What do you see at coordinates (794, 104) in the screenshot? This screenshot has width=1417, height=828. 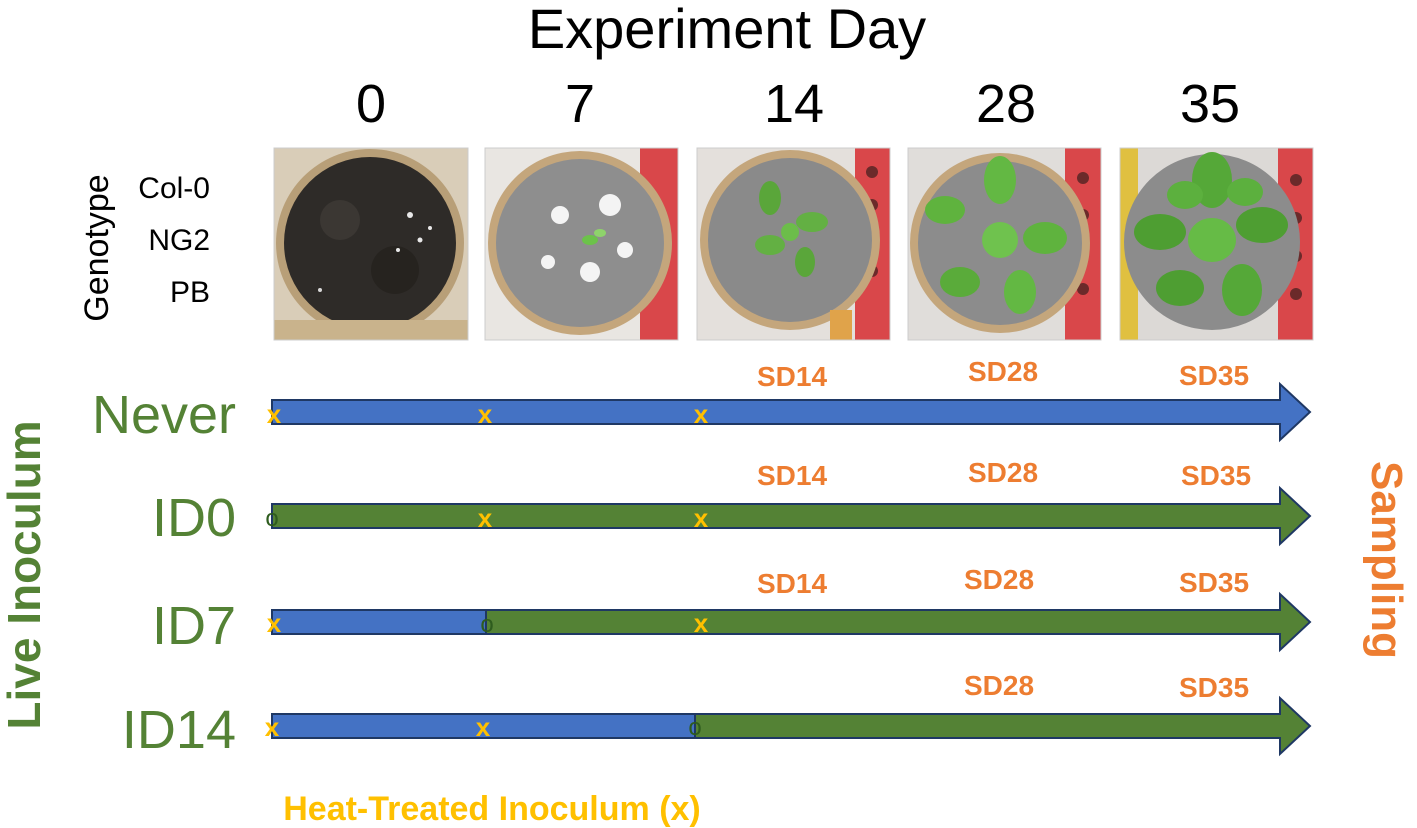 I see `day-label-14: 14` at bounding box center [794, 104].